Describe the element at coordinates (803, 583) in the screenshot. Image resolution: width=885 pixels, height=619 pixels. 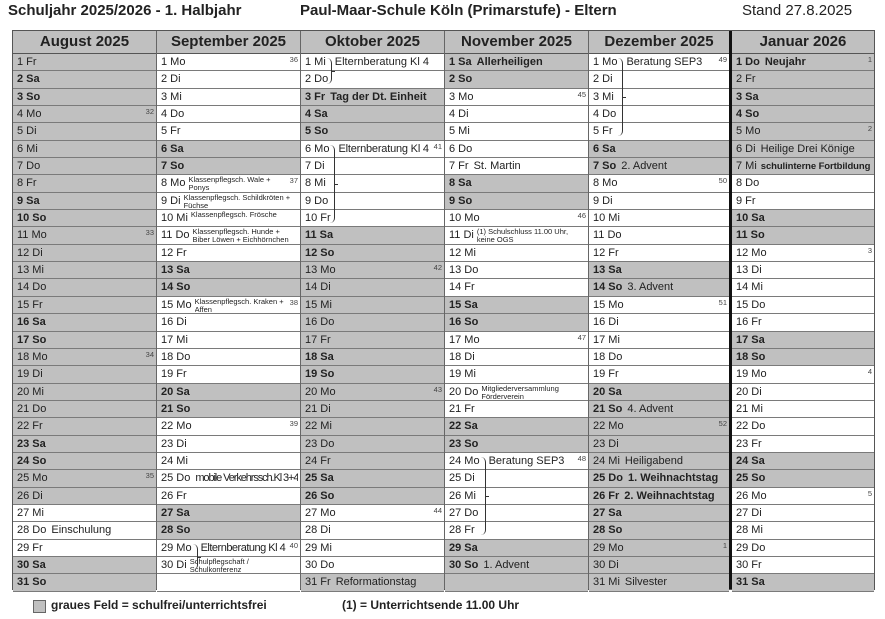
I see `day-row: 31 Sa` at that location.